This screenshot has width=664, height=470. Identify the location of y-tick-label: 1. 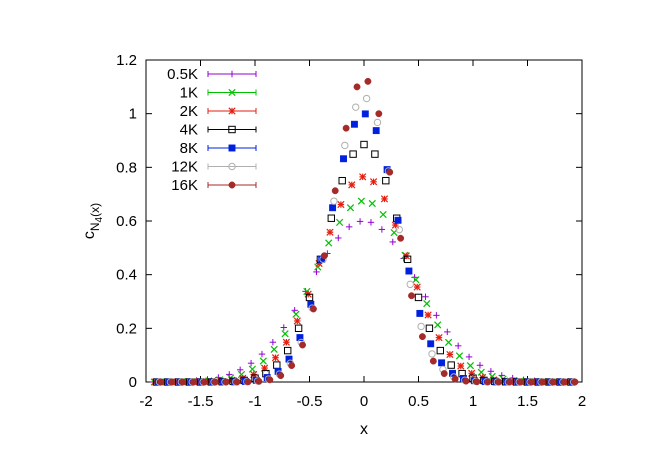
(133, 114).